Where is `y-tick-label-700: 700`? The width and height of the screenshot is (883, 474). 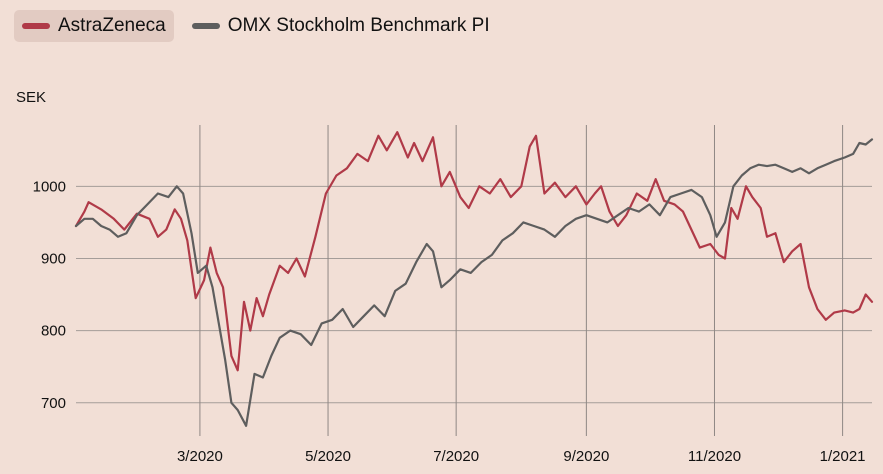 y-tick-label-700: 700 is located at coordinates (53, 403).